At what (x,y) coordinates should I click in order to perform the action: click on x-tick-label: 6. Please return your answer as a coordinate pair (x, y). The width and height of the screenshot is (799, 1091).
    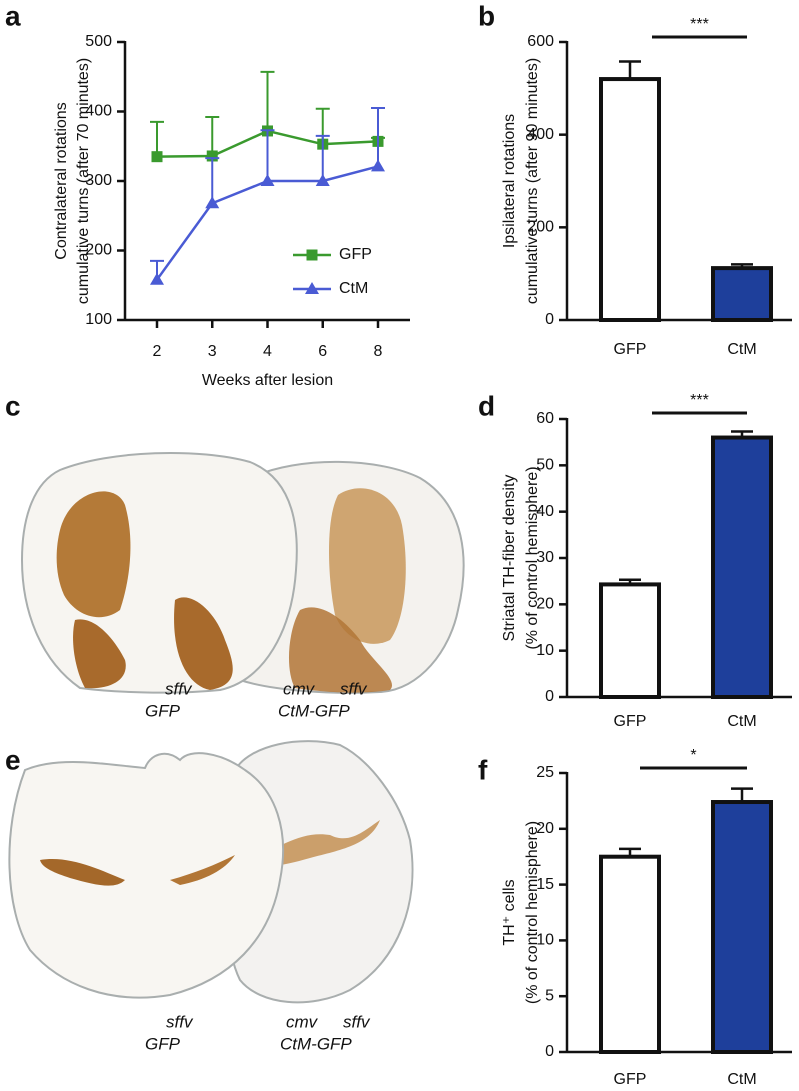
    Looking at the image, I should click on (322, 351).